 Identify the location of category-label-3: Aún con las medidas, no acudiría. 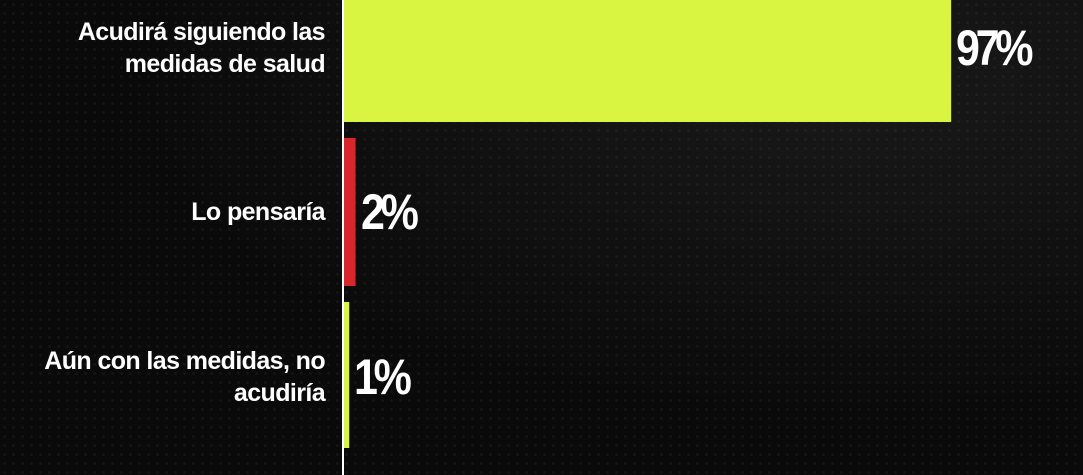
(184, 377).